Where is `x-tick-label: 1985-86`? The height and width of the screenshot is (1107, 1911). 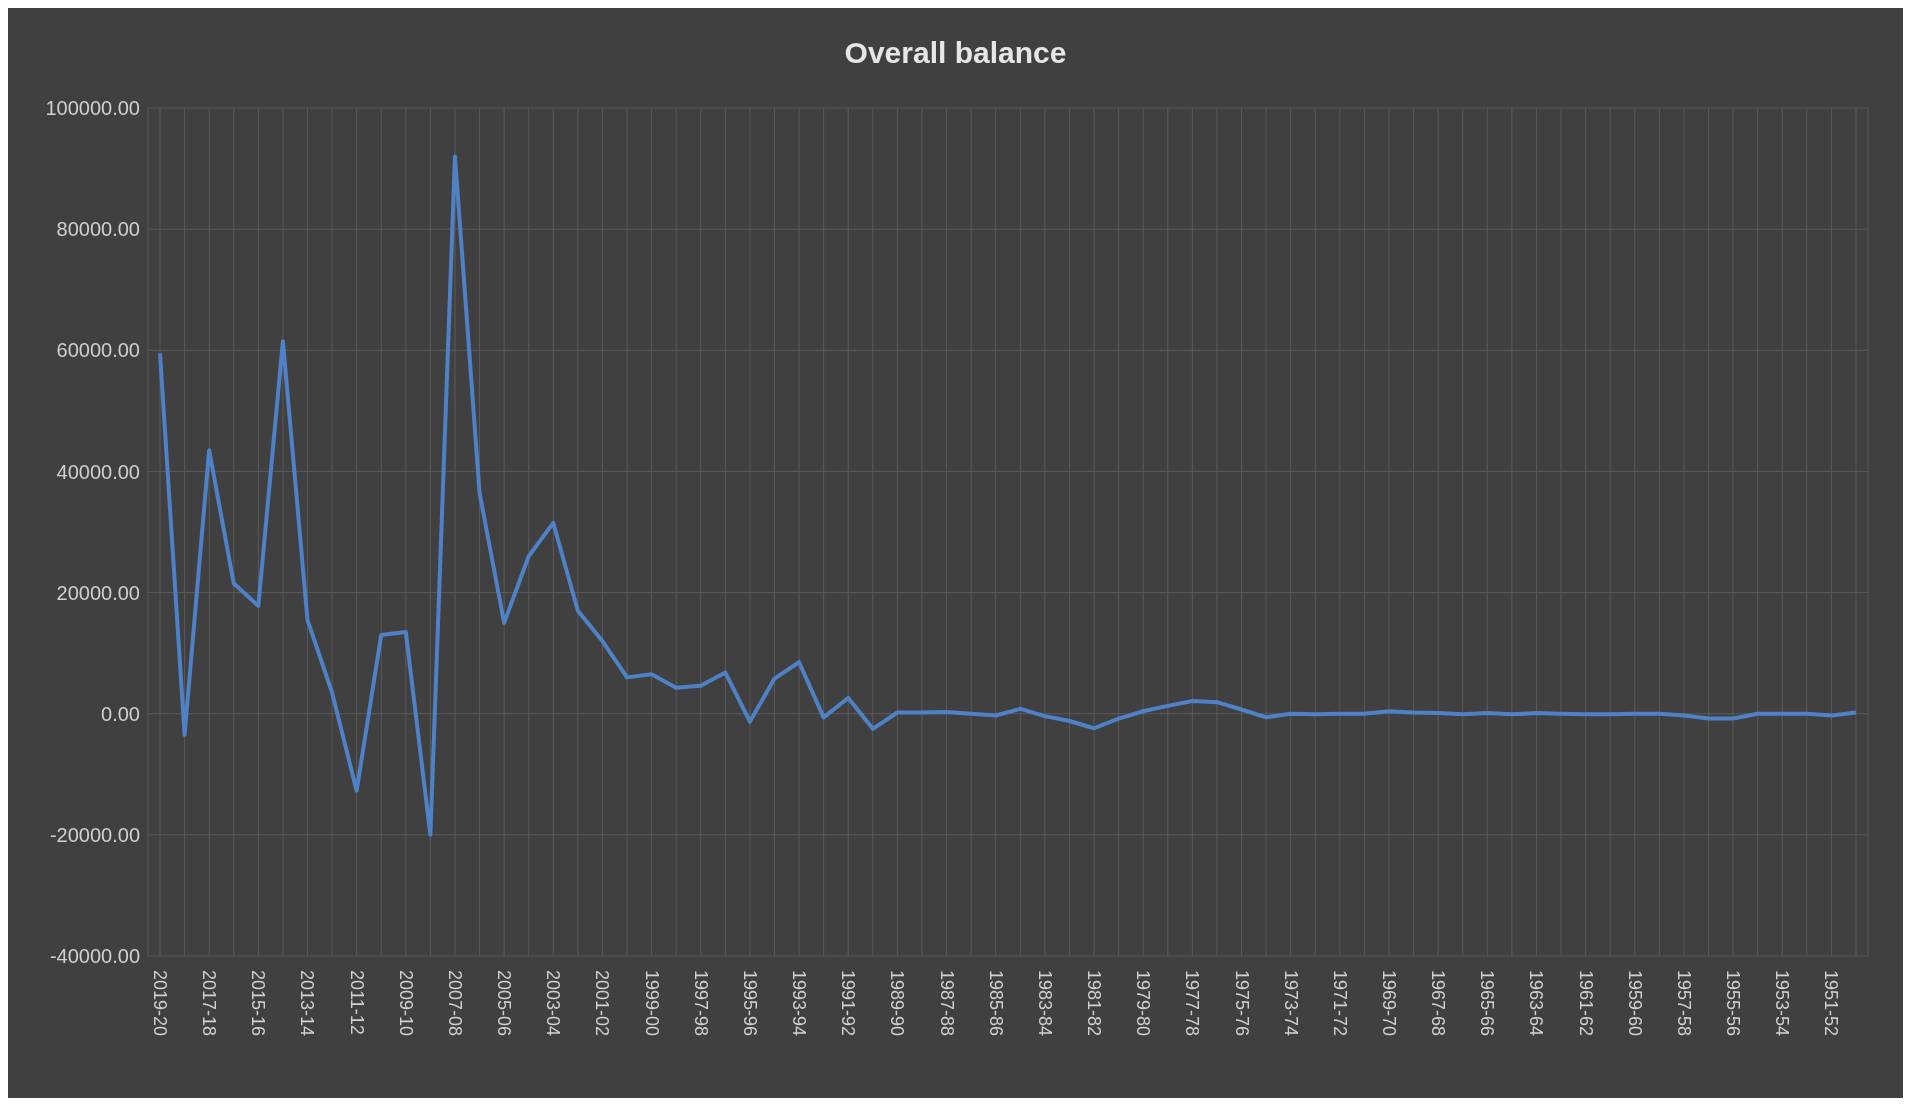
x-tick-label: 1985-86 is located at coordinates (995, 1003).